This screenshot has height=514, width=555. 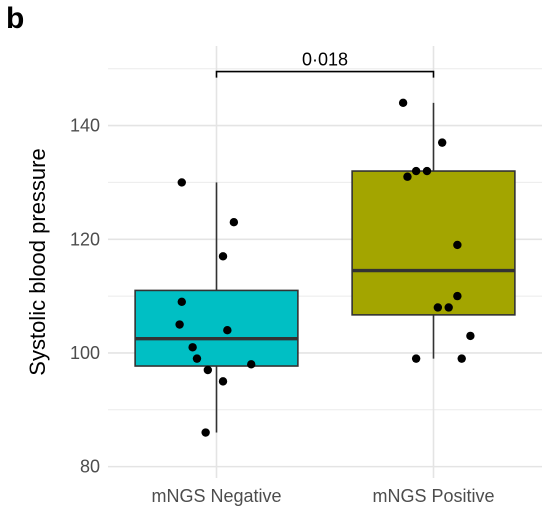 I want to click on y-tick-label: 120, so click(x=85, y=239).